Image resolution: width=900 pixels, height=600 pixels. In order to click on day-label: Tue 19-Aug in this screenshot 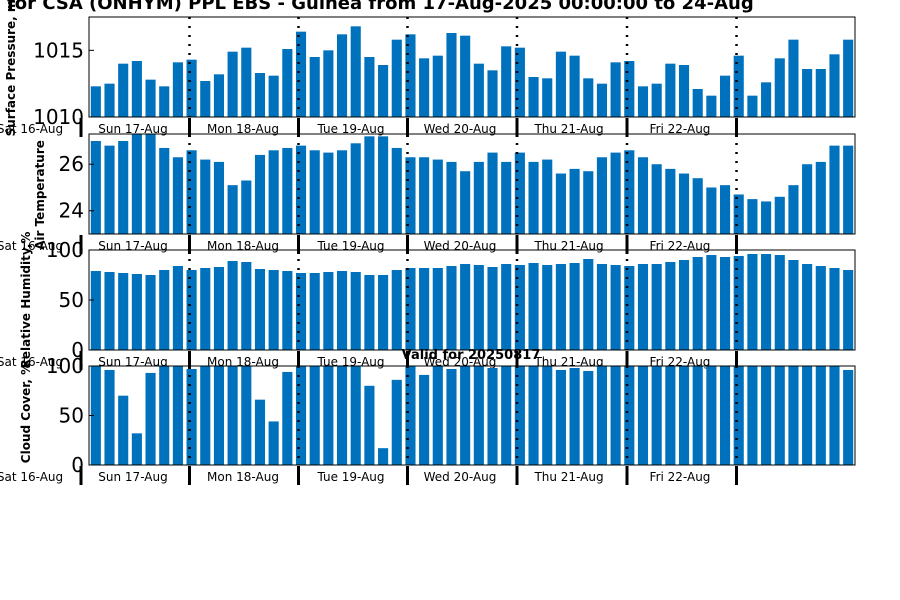, I will do `click(350, 477)`.